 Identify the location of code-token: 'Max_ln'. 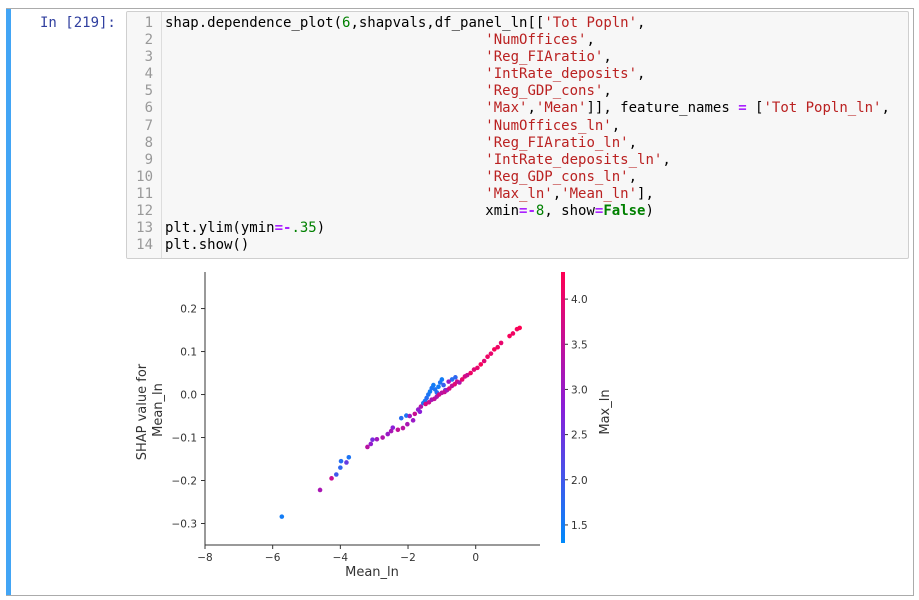
(519, 193).